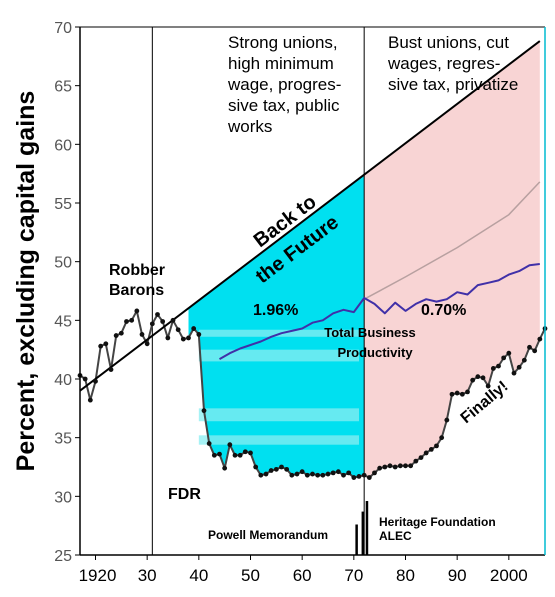 Image resolution: width=555 pixels, height=597 pixels. What do you see at coordinates (370, 332) in the screenshot?
I see `productivity-label: Total Business` at bounding box center [370, 332].